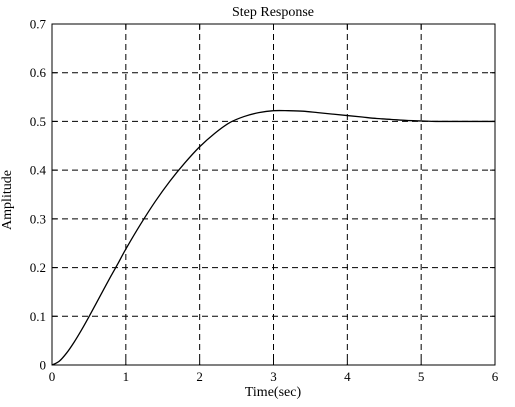 Image resolution: width=515 pixels, height=407 pixels. Describe the element at coordinates (126, 376) in the screenshot. I see `x-tick-label: 1` at that location.